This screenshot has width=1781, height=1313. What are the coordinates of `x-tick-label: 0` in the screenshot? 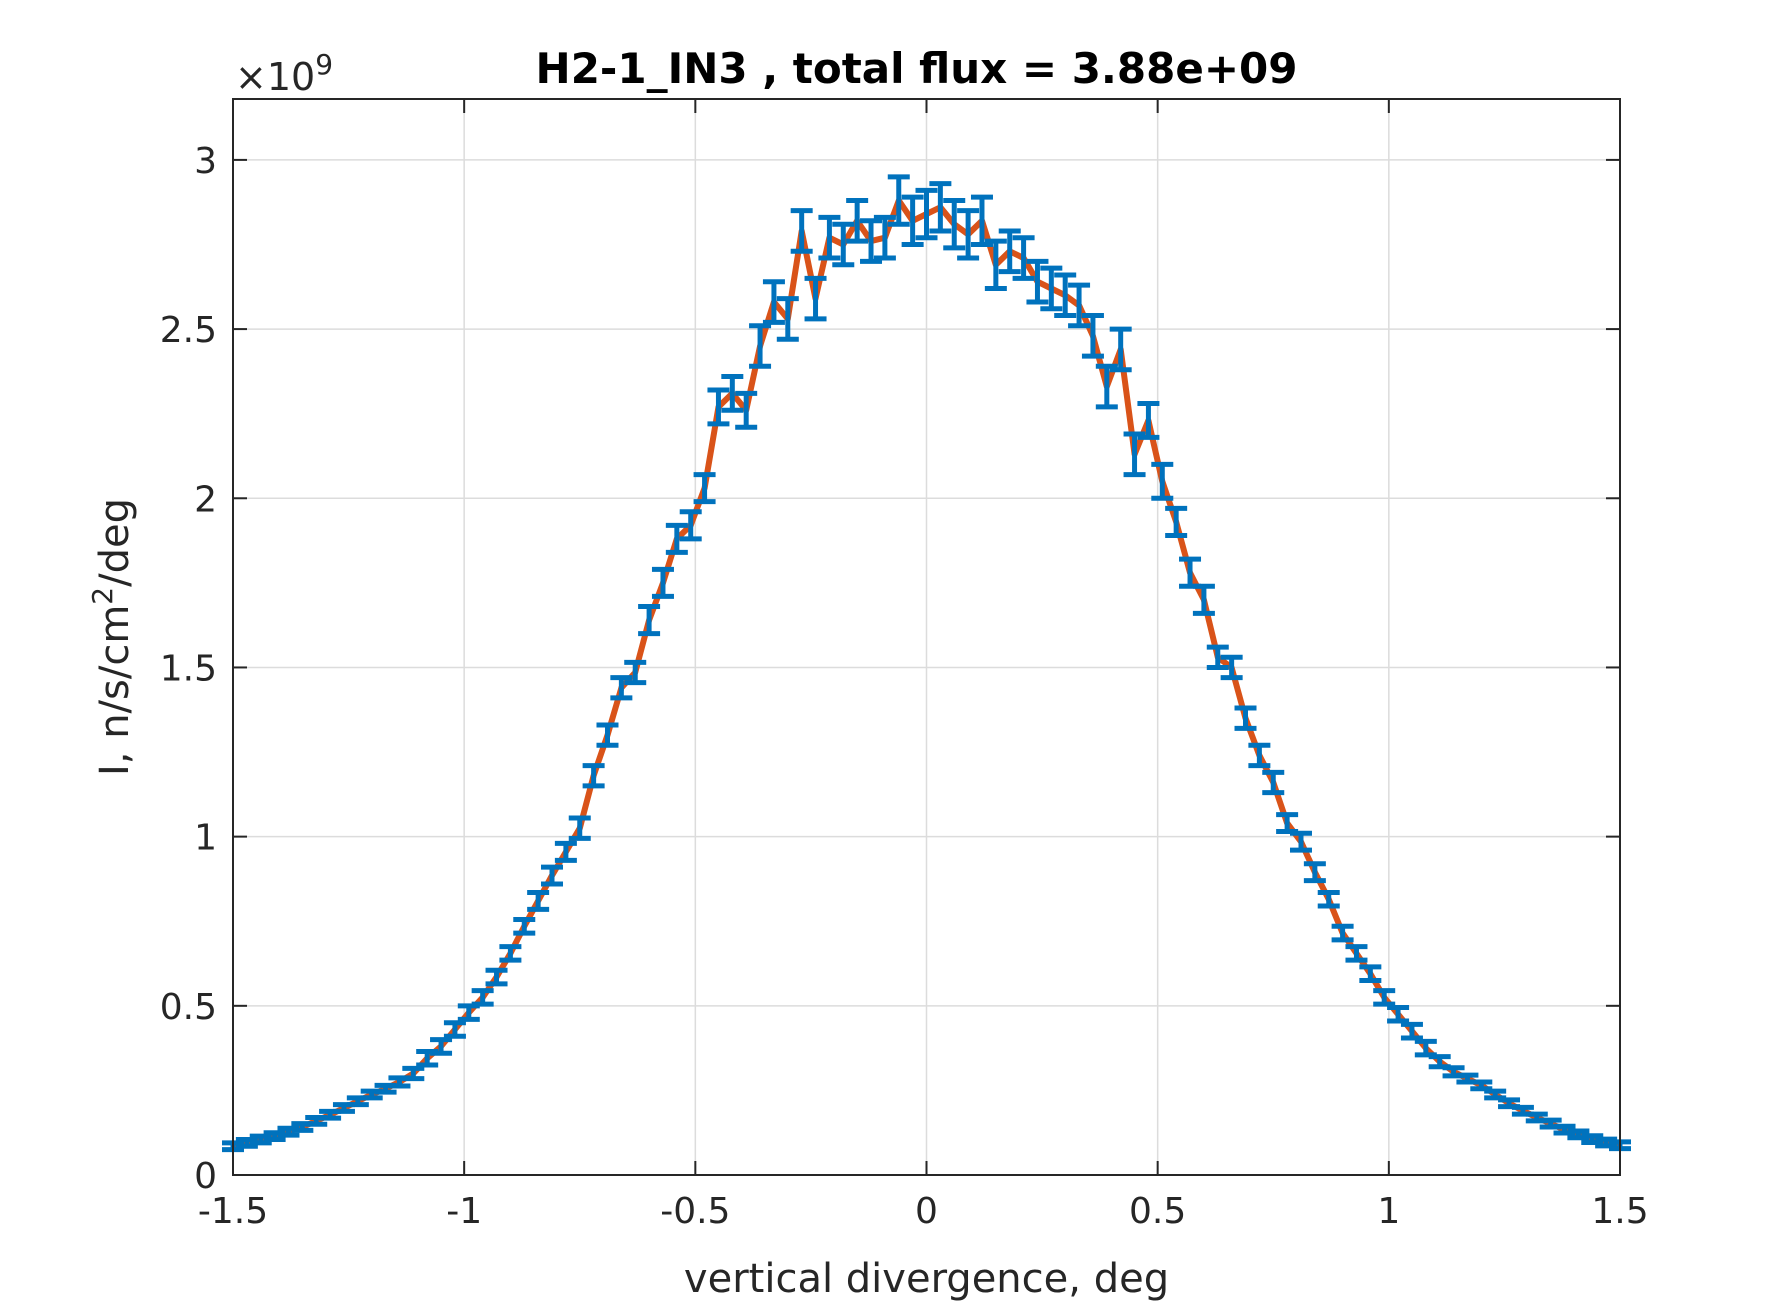 It's located at (926, 1211).